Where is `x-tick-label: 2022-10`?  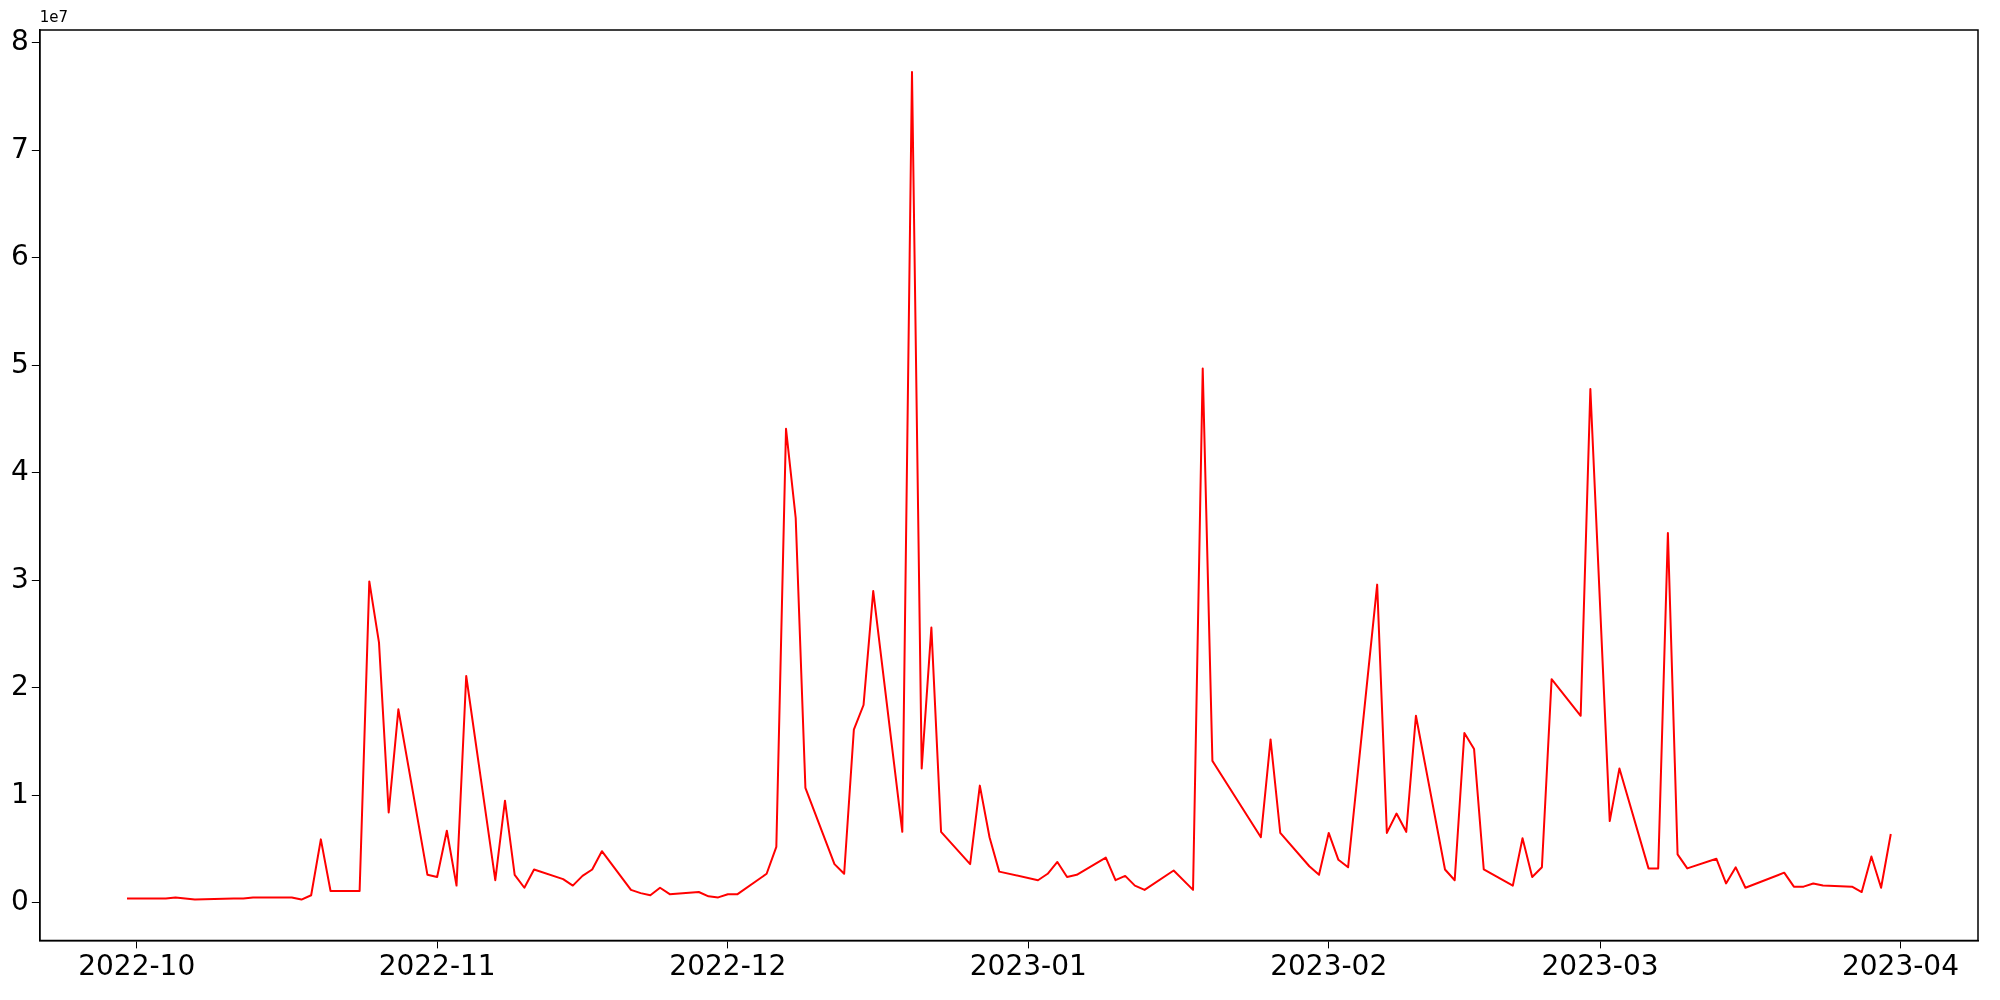
x-tick-label: 2022-10 is located at coordinates (137, 966).